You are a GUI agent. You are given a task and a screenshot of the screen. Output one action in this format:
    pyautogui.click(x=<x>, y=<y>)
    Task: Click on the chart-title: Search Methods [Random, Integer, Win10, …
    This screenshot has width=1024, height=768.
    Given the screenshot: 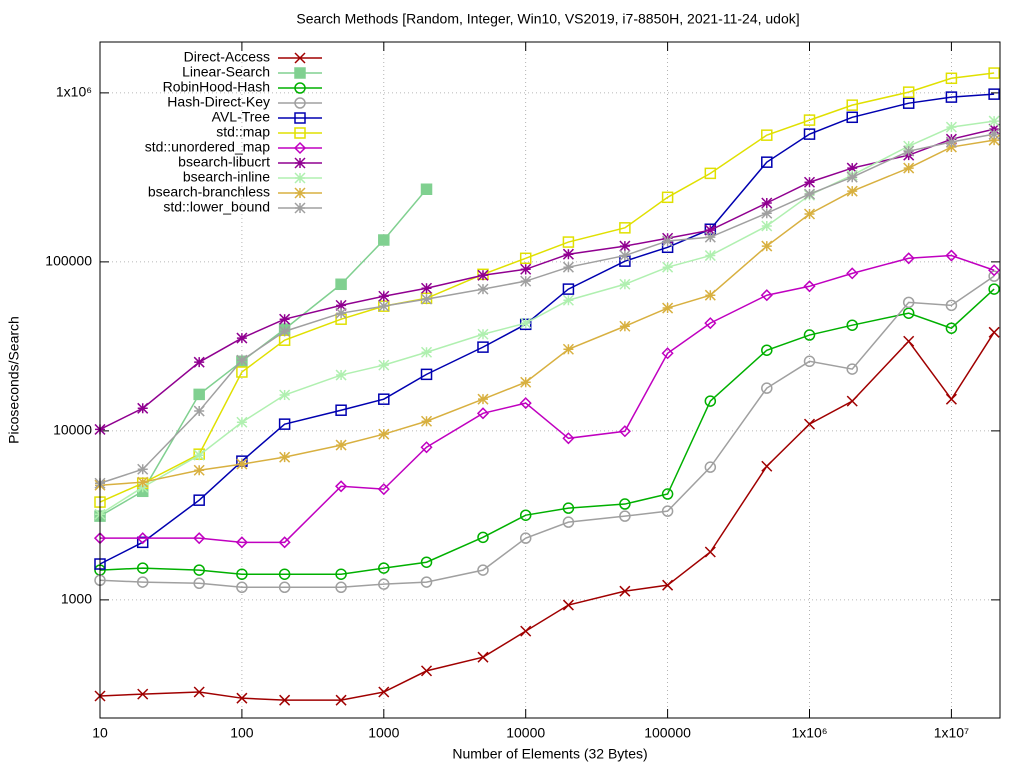 What is the action you would take?
    pyautogui.click(x=547, y=19)
    